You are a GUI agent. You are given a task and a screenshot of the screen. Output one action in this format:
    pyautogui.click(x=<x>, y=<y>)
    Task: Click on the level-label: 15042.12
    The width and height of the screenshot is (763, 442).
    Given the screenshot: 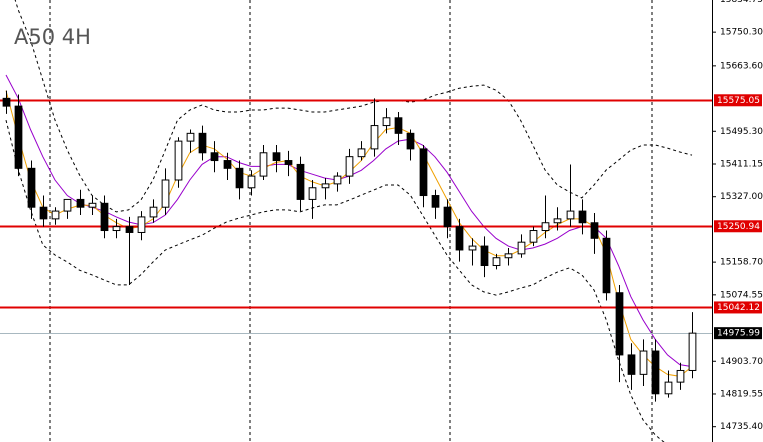 What is the action you would take?
    pyautogui.click(x=738, y=308)
    